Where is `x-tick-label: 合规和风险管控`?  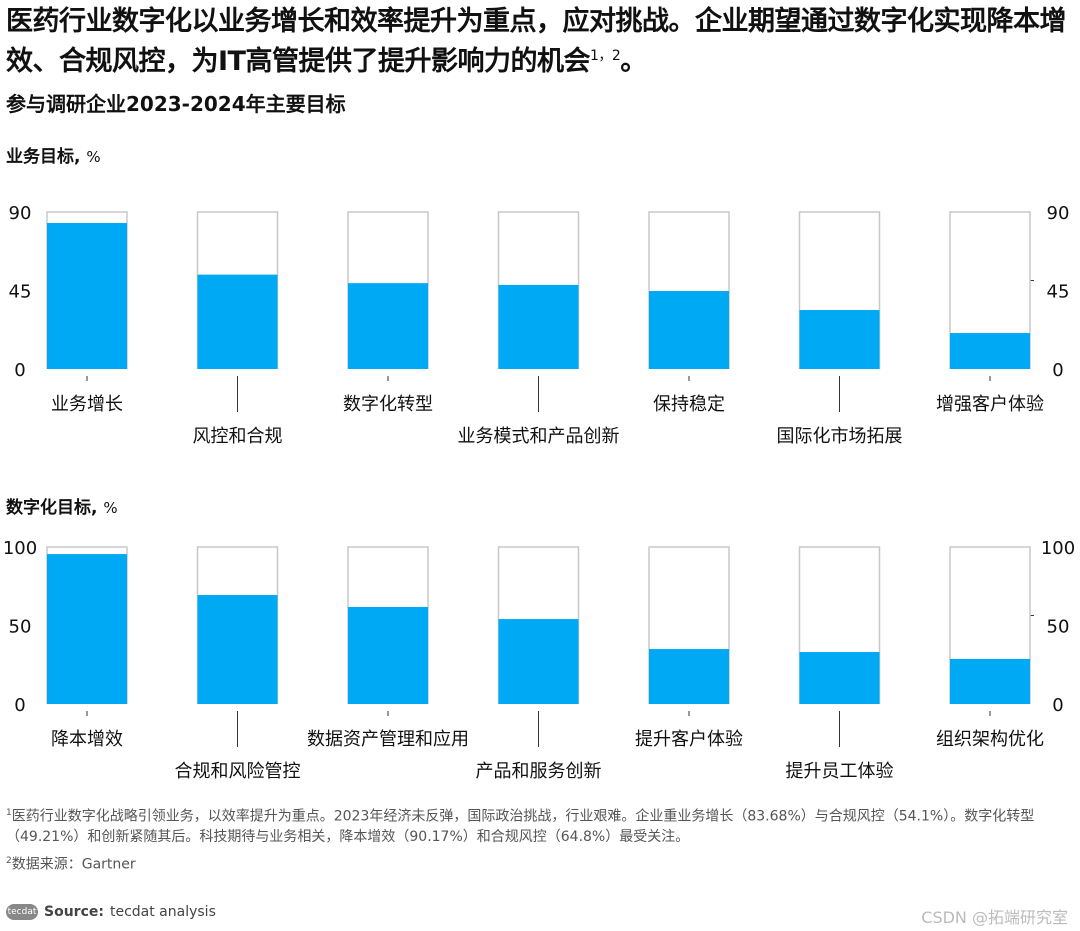 x-tick-label: 合规和风险管控 is located at coordinates (238, 771).